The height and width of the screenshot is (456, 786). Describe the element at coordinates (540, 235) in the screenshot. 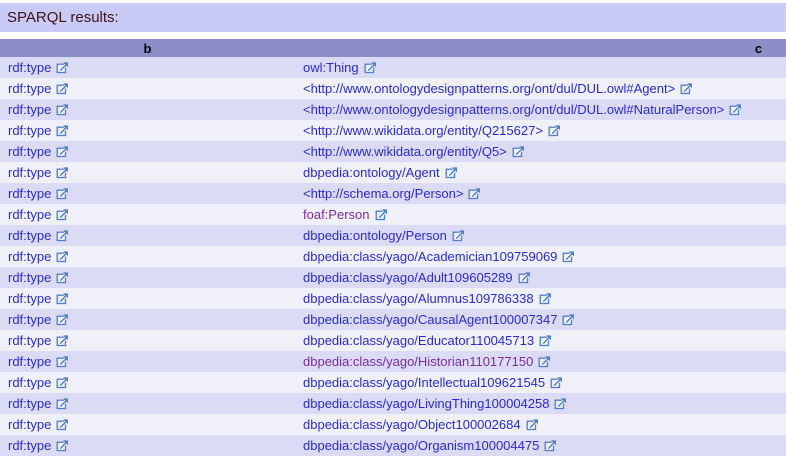

I see `cell-object: dbpedia:ontology/Person` at that location.